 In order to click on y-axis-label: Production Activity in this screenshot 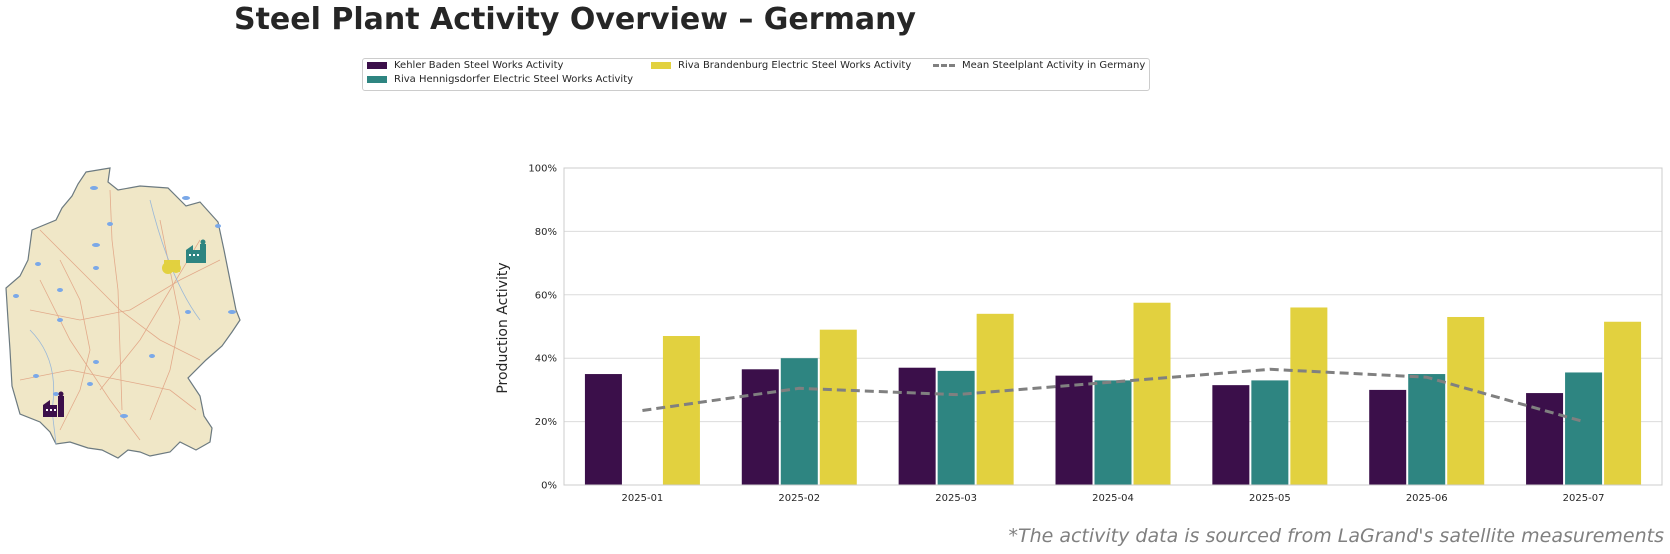, I will do `click(503, 328)`.